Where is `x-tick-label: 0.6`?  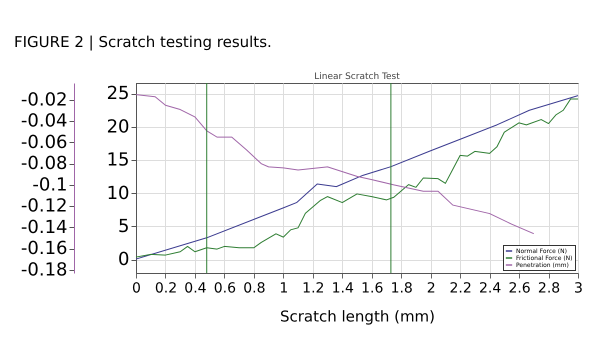
x-tick-label: 0.6 is located at coordinates (225, 288).